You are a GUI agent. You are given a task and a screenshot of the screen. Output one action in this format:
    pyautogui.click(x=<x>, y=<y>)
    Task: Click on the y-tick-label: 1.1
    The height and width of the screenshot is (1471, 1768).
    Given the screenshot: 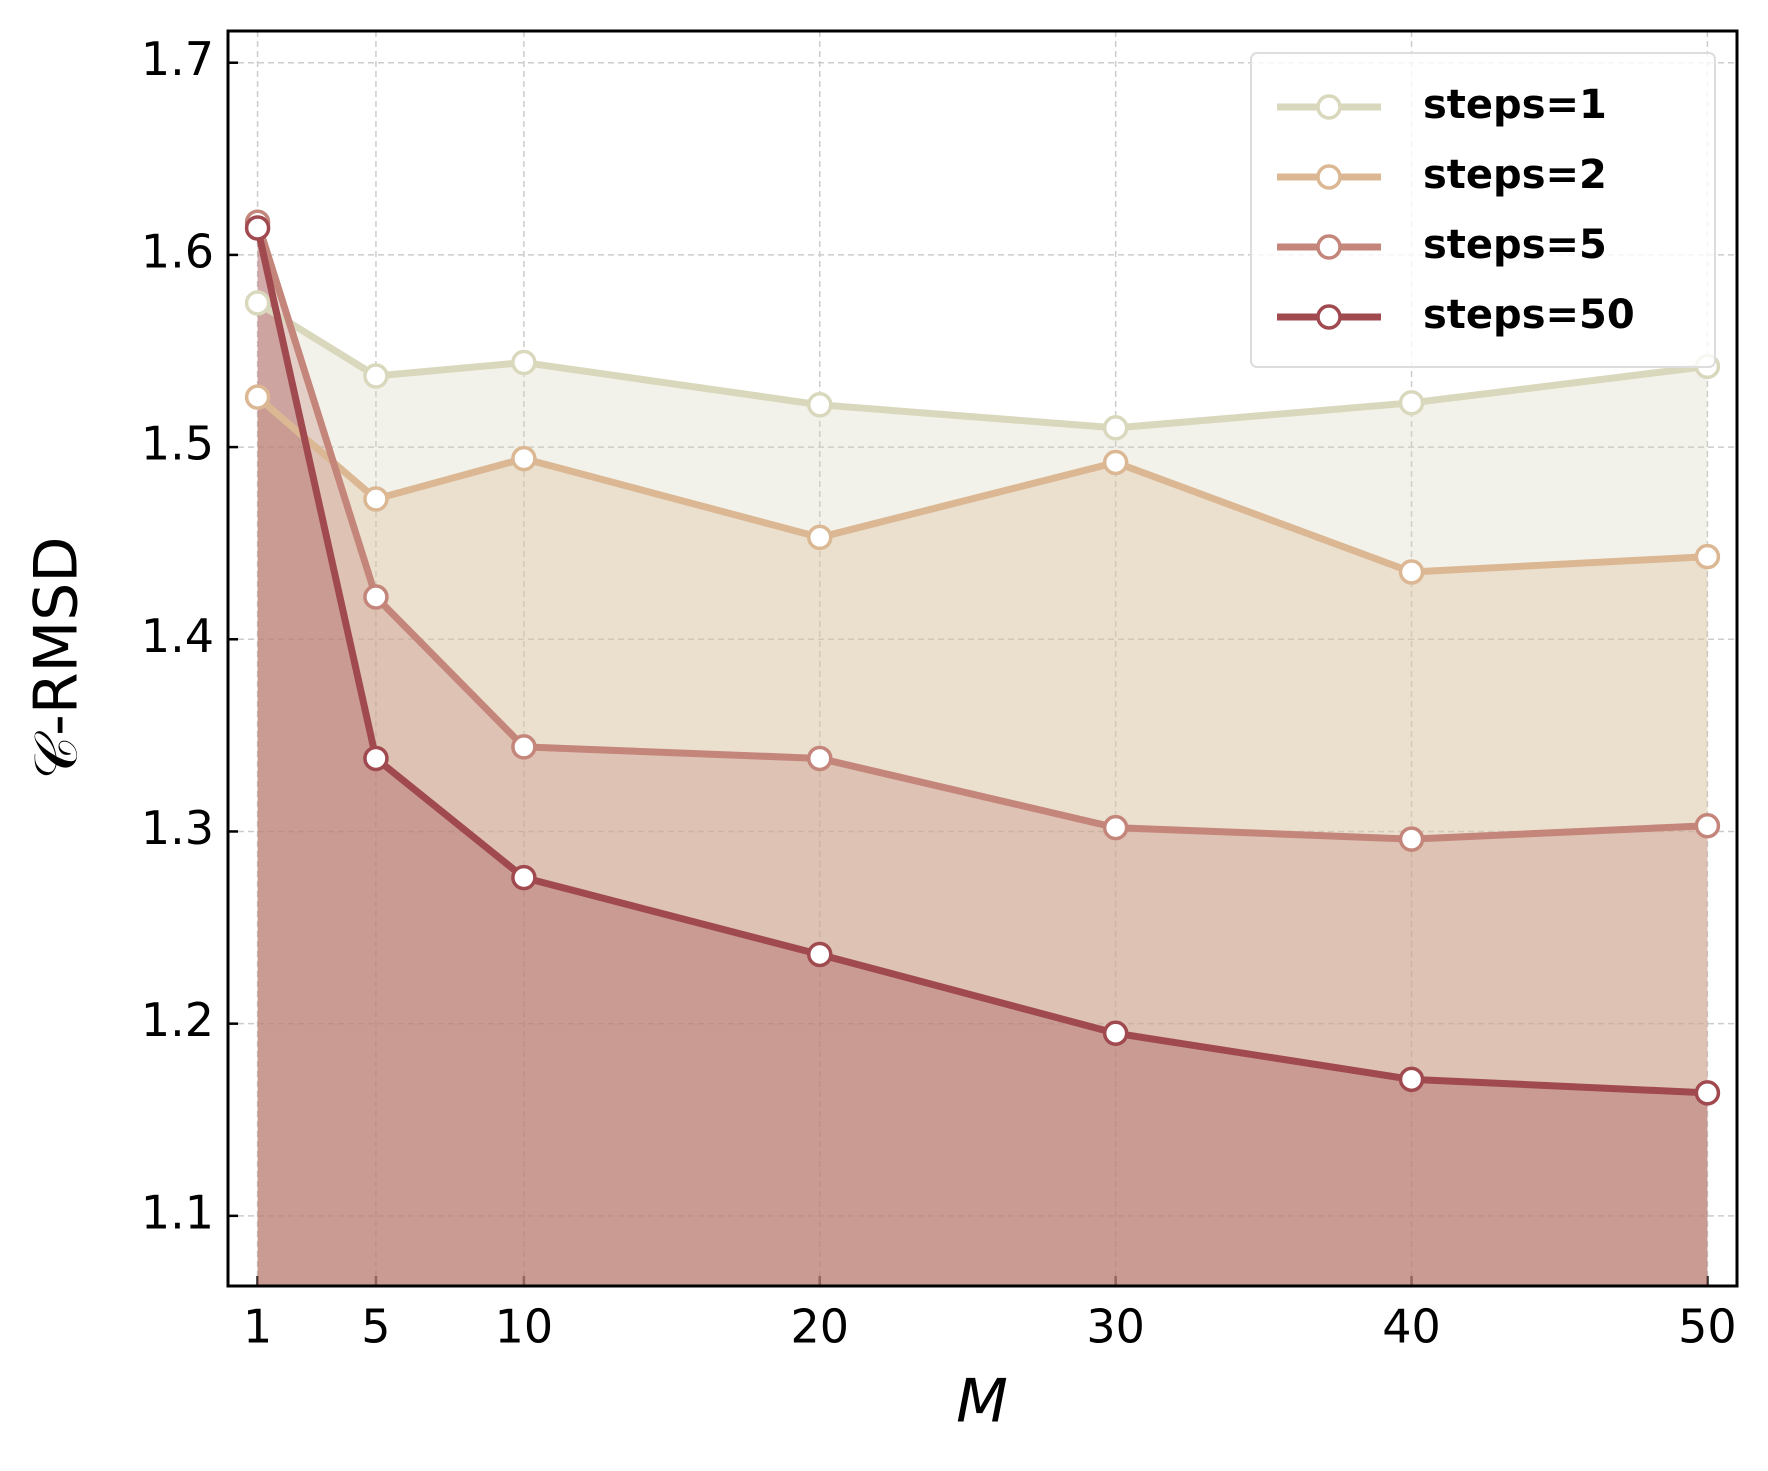 What is the action you would take?
    pyautogui.click(x=177, y=1212)
    